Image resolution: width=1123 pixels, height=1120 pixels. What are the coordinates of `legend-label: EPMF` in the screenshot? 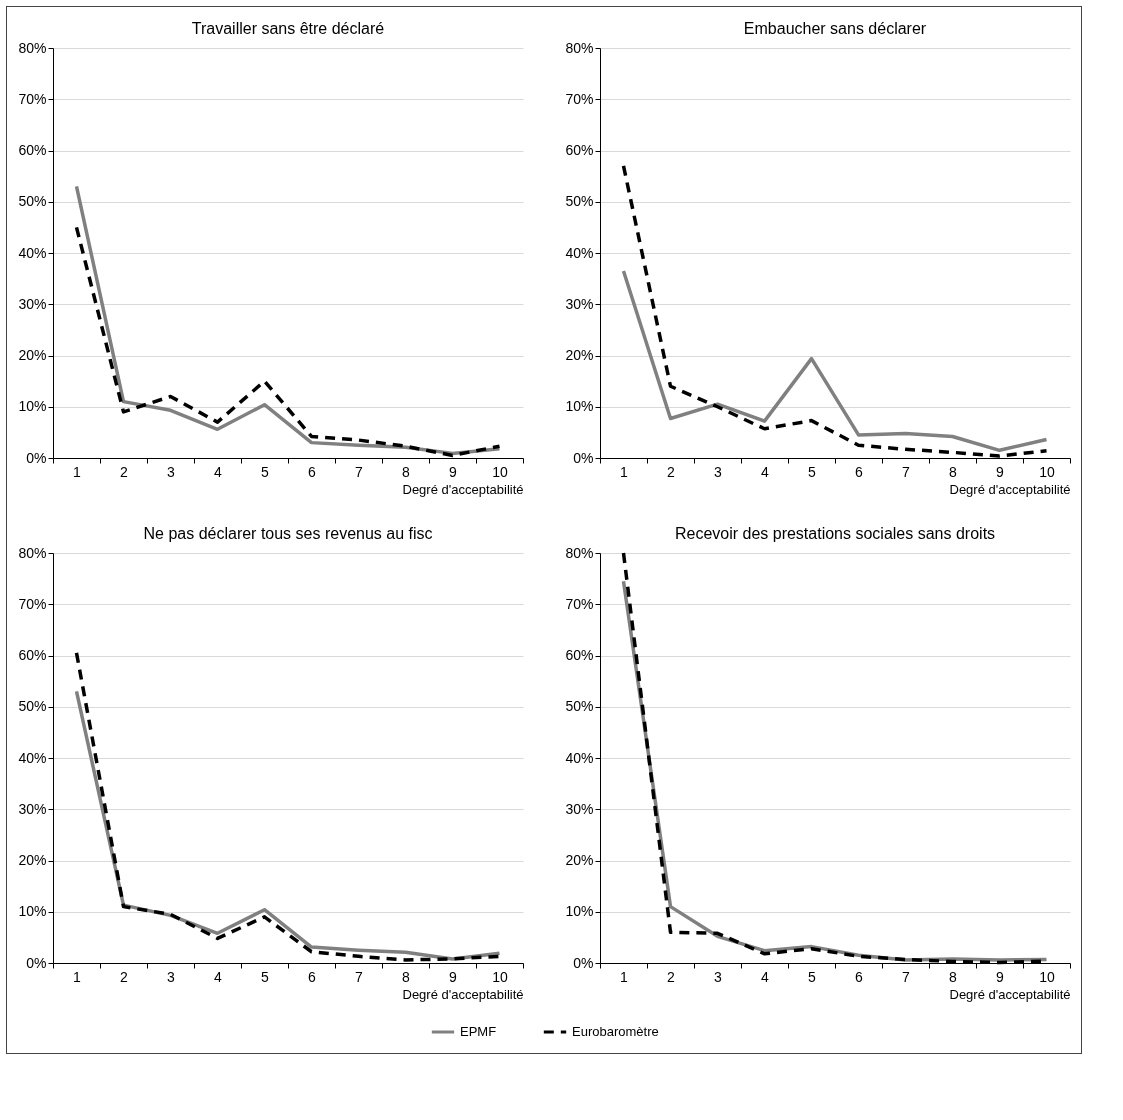 It's located at (478, 1031).